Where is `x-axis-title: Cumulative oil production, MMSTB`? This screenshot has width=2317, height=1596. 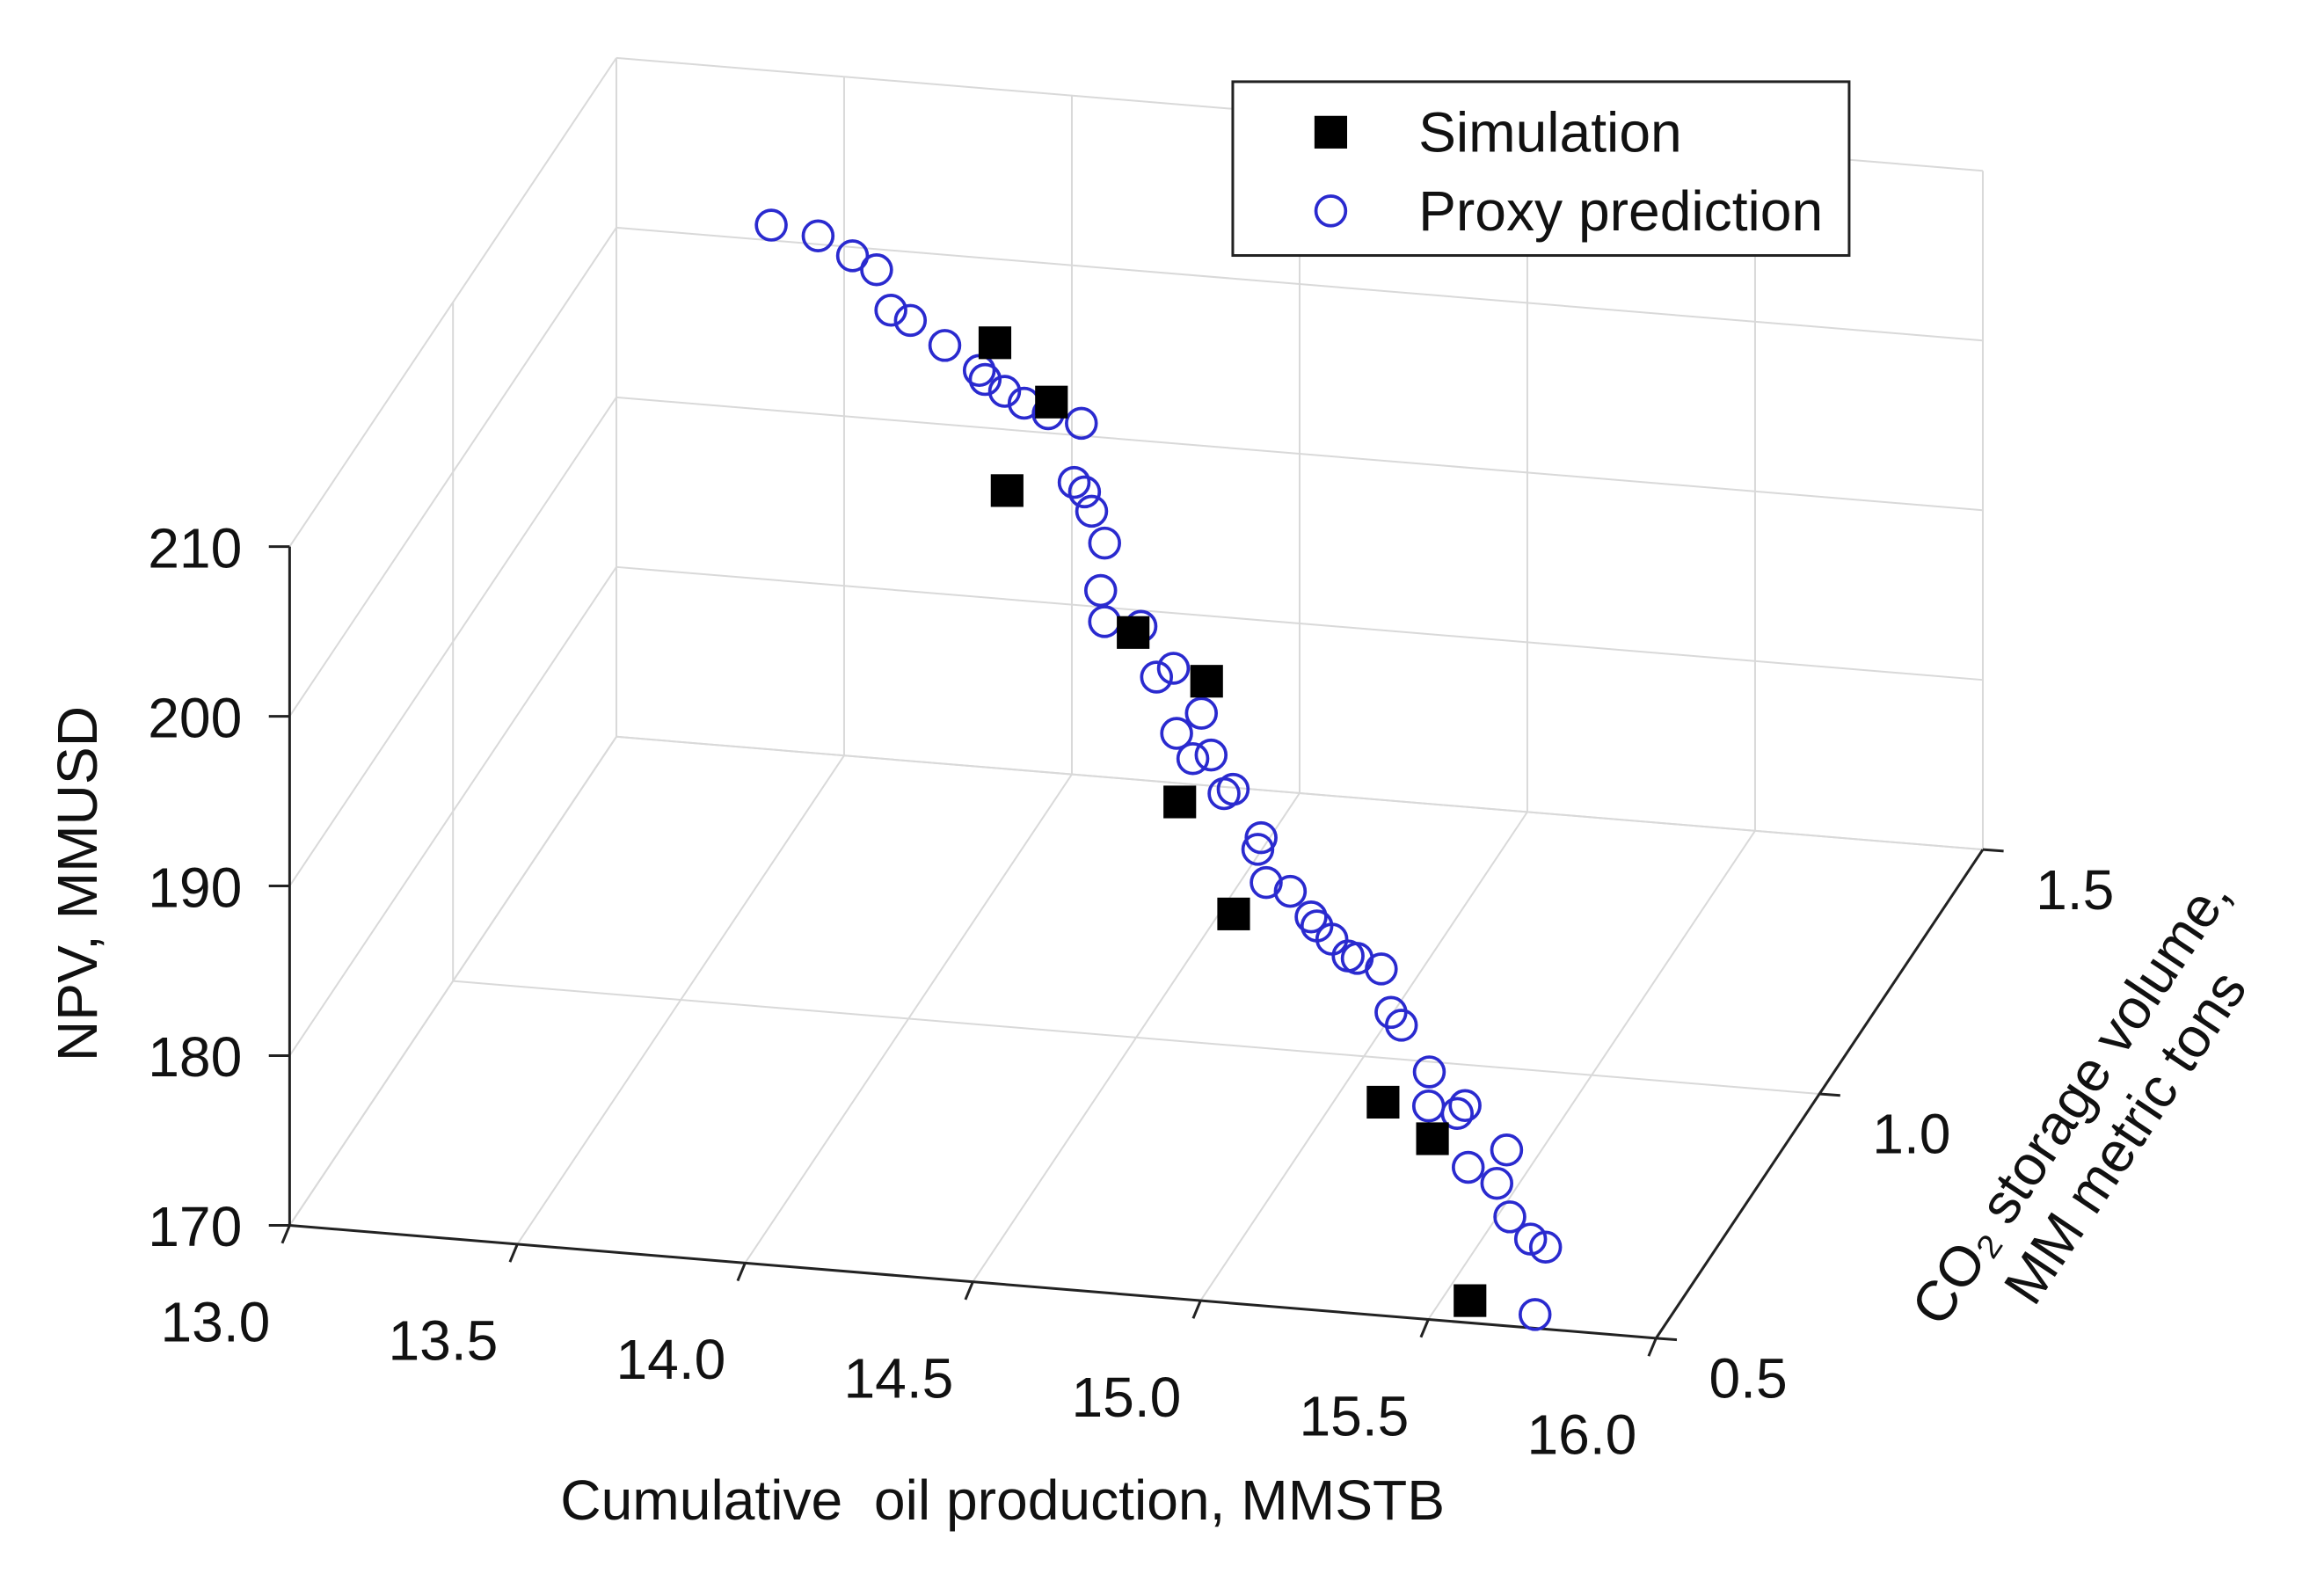 x-axis-title: Cumulative oil production, MMSTB is located at coordinates (1002, 1500).